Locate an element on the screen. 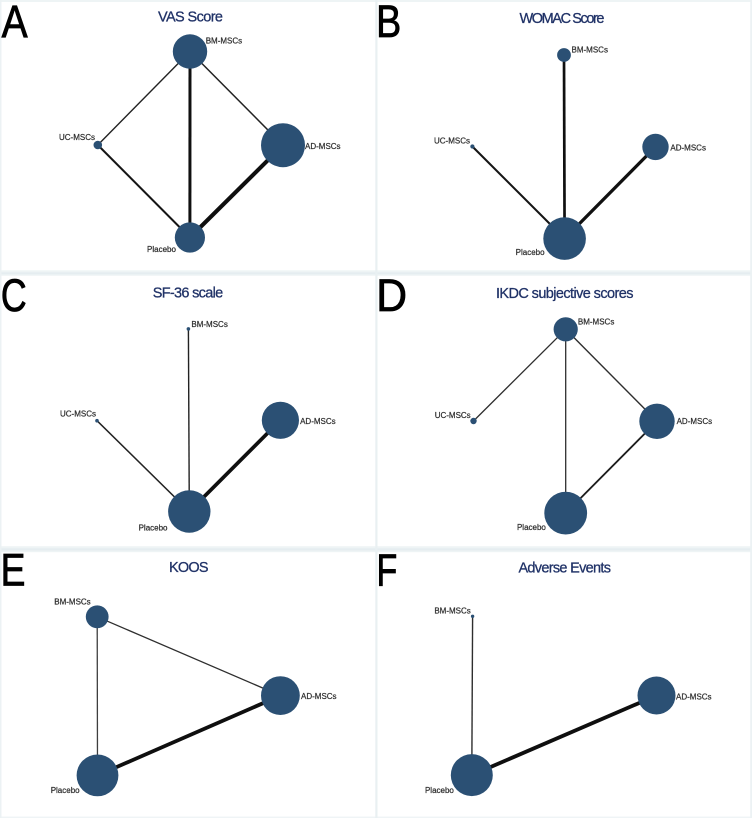 This screenshot has height=818, width=752. svg-text: IKDC subjective scores is located at coordinates (565, 294).